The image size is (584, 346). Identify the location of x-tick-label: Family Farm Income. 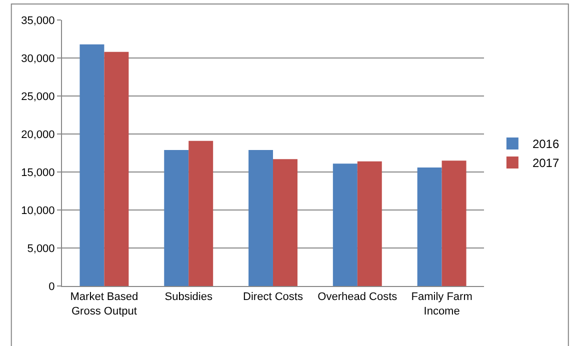
(441, 304).